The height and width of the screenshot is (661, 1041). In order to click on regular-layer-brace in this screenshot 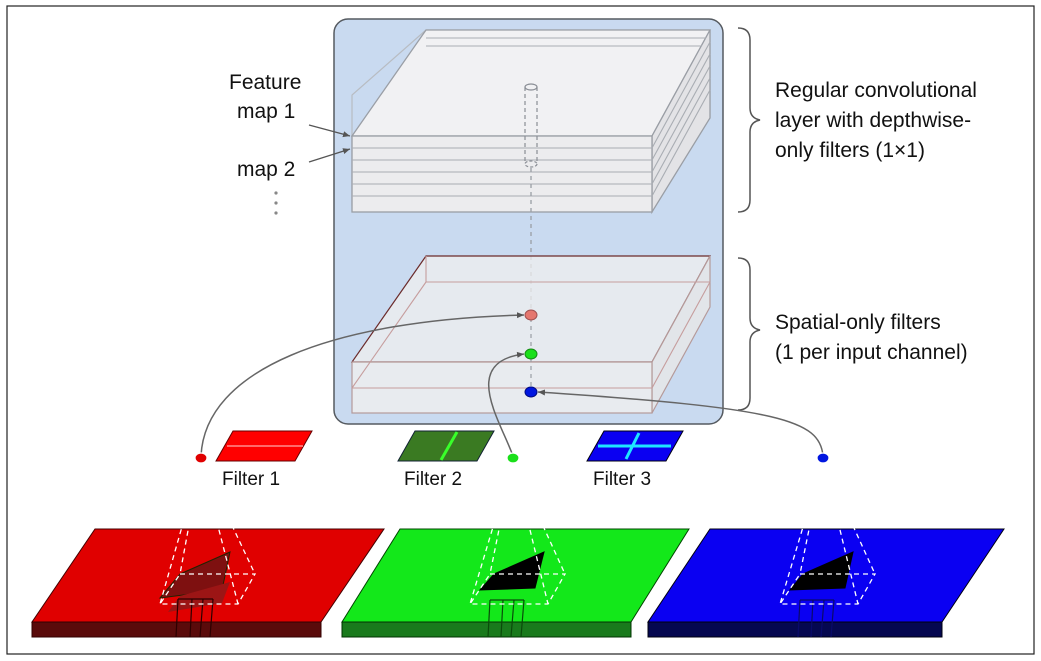, I will do `click(749, 120)`.